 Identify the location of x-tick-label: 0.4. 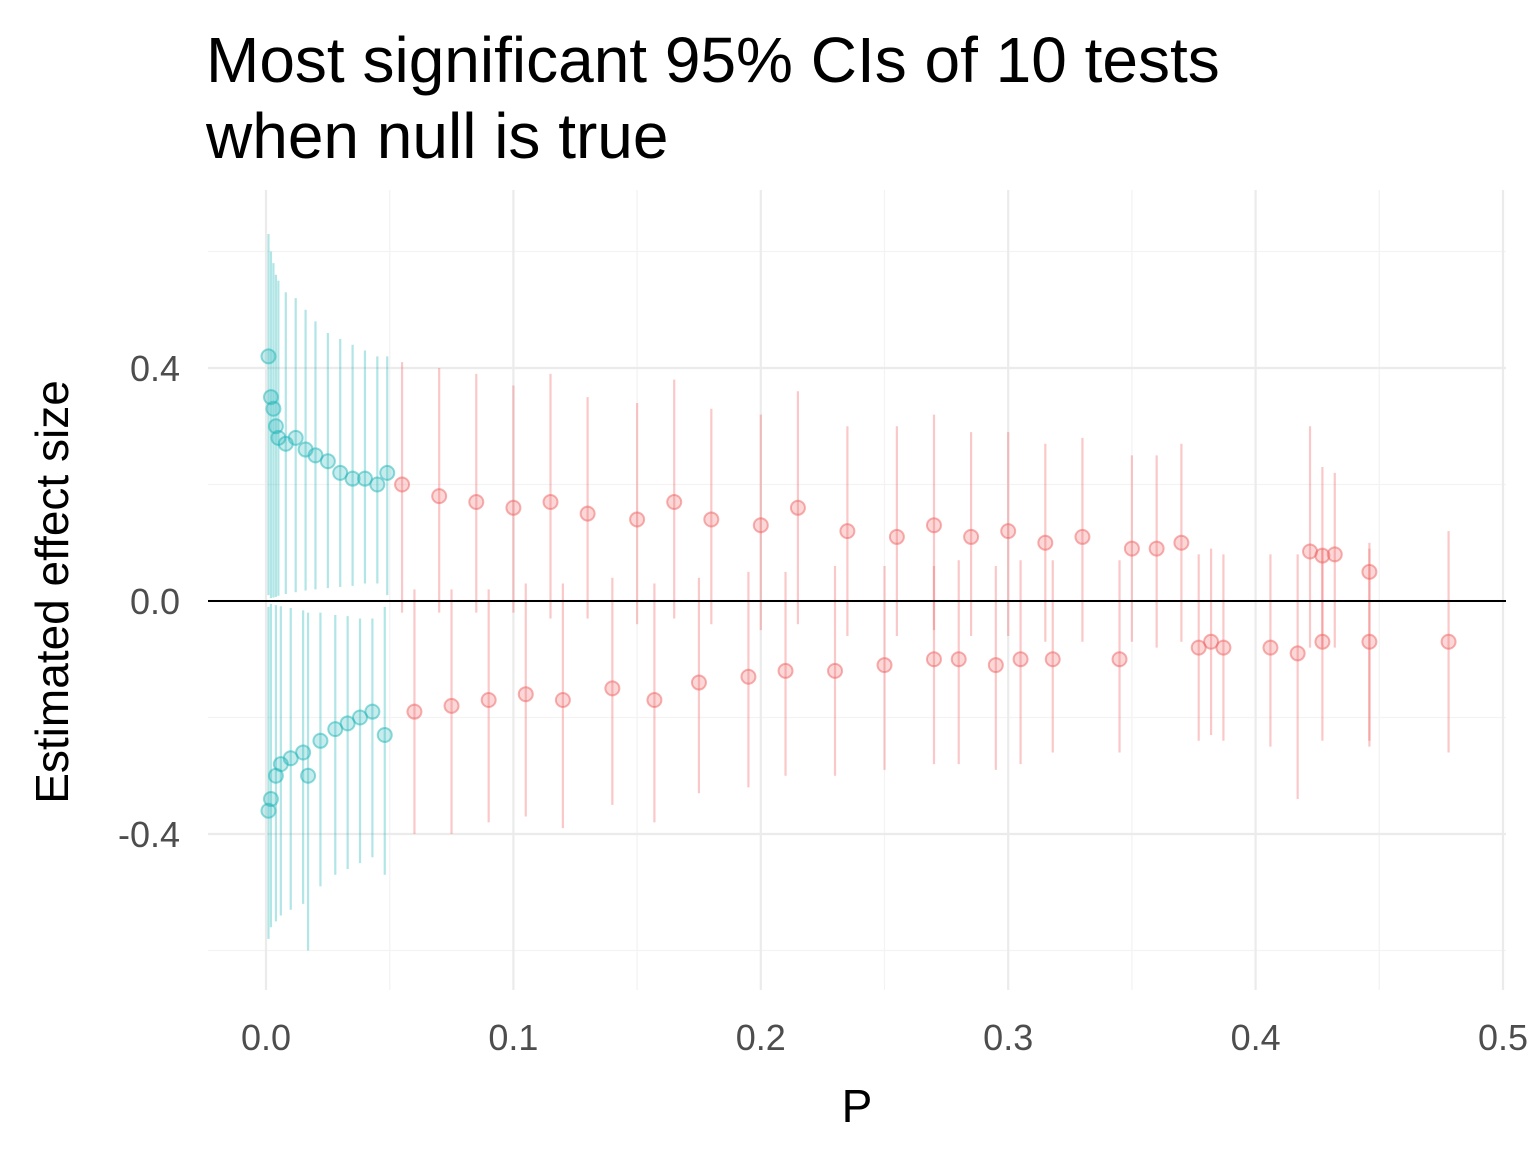
(1256, 1037).